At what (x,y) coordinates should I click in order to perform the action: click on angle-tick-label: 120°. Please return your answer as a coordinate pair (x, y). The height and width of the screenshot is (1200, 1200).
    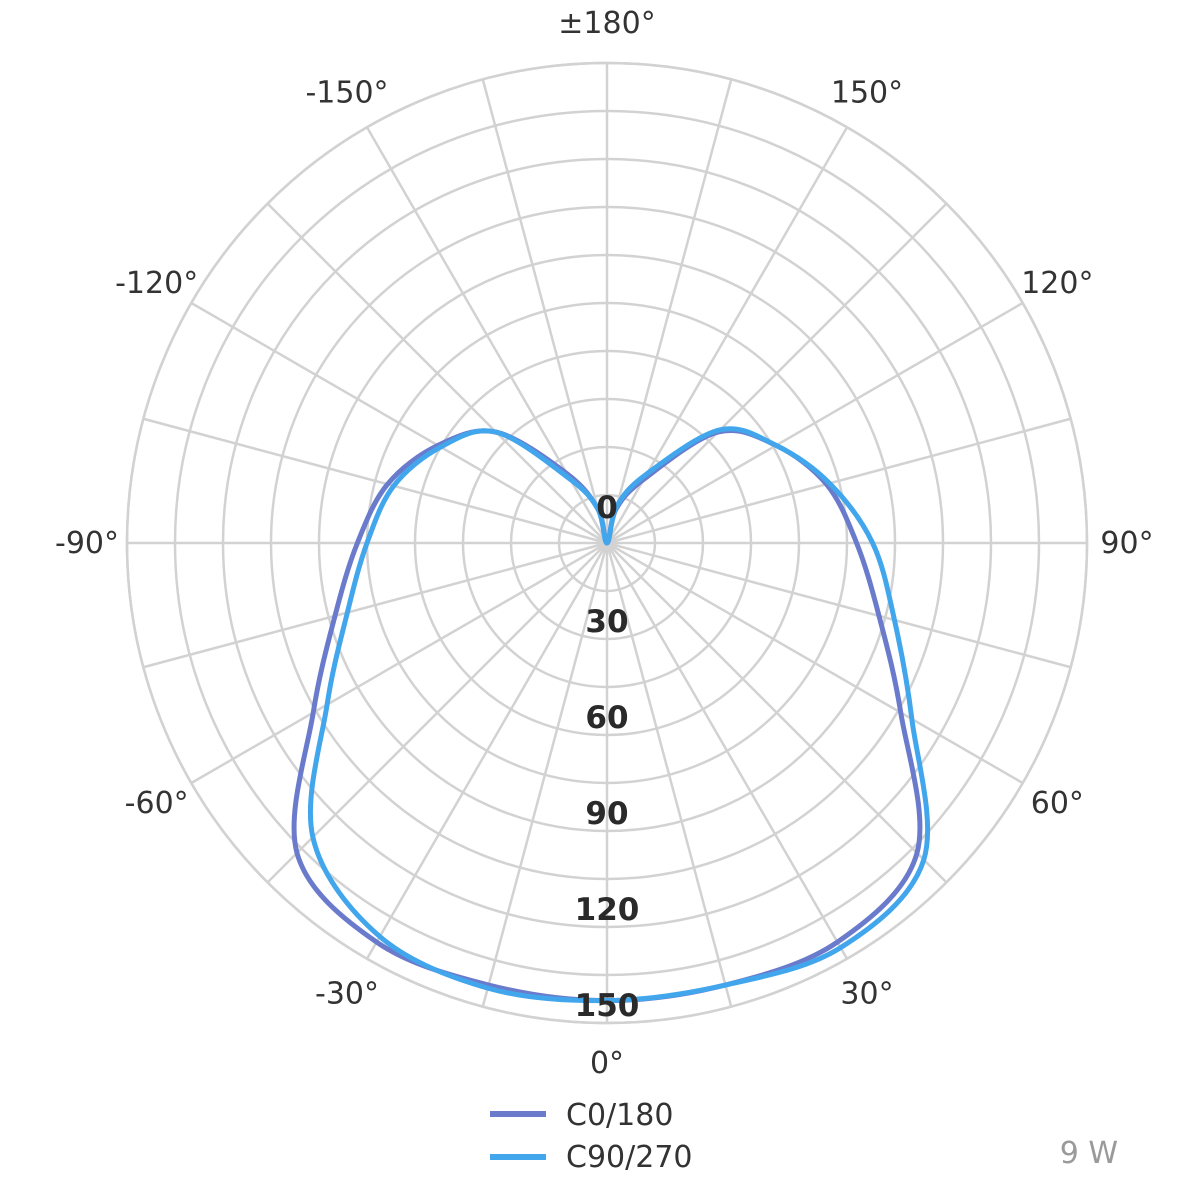
    Looking at the image, I should click on (1057, 283).